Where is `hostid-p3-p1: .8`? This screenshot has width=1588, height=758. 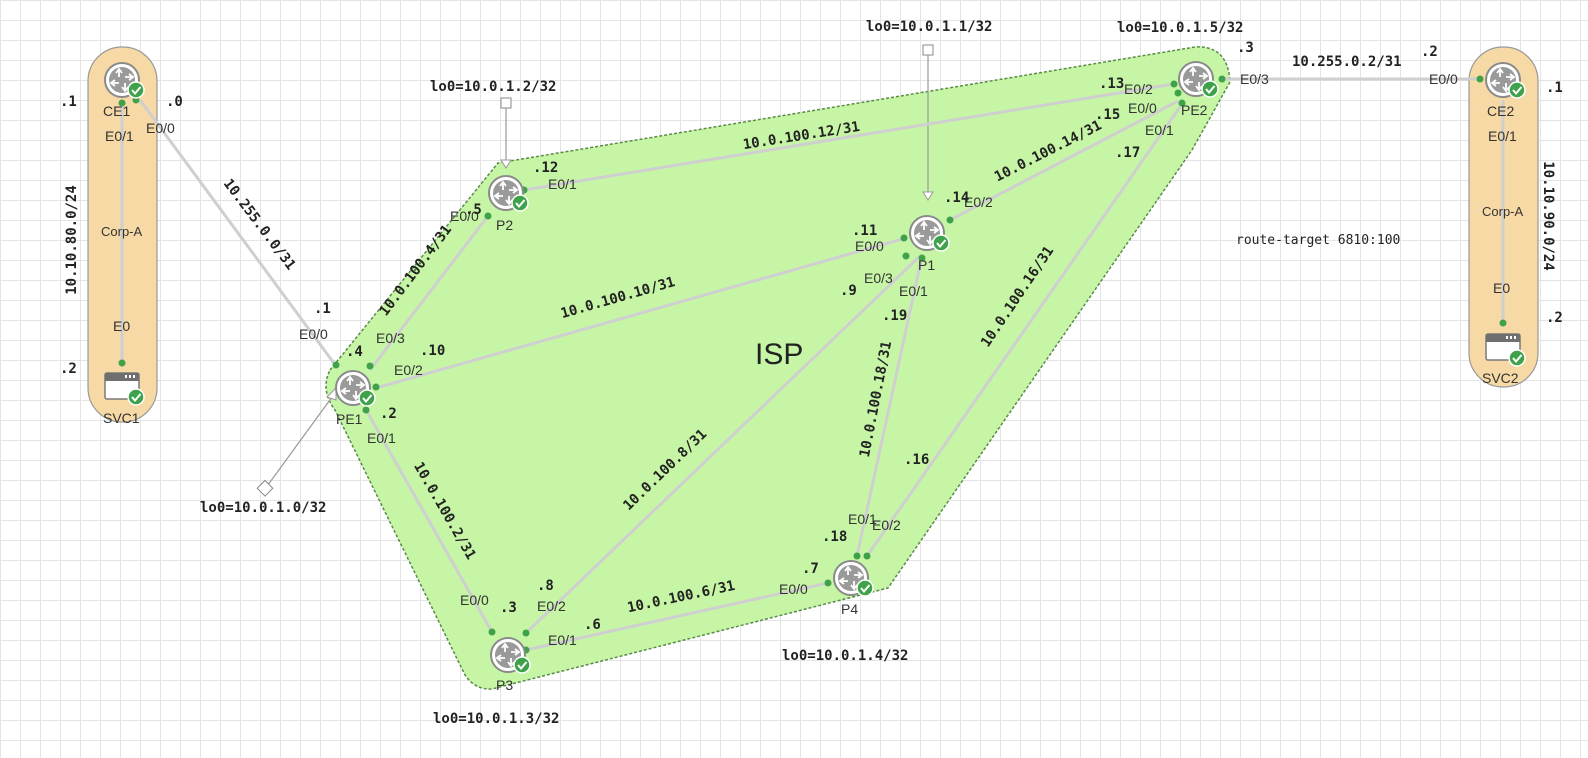
hostid-p3-p1: .8 is located at coordinates (545, 586).